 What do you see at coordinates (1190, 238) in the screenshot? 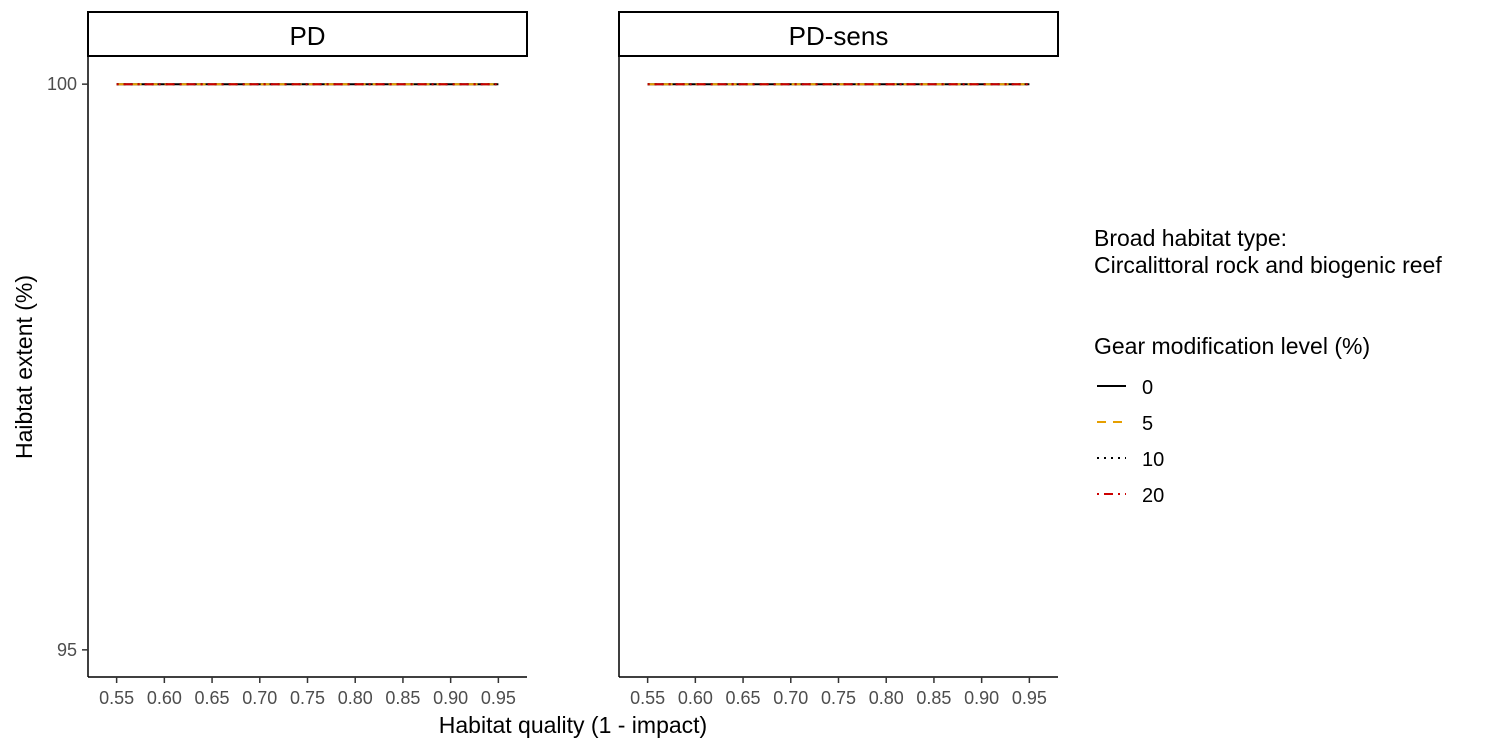
I see `legend-title-habitat-type: Broad habitat type:` at bounding box center [1190, 238].